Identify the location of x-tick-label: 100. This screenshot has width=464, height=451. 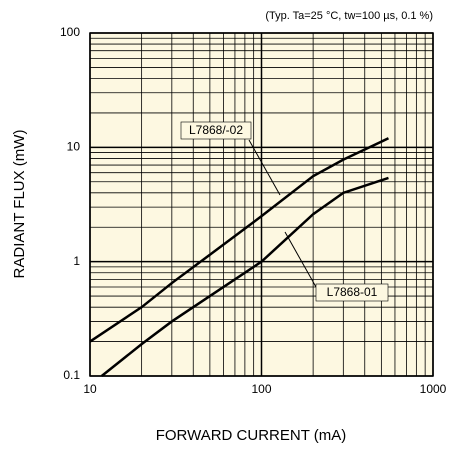
(261, 389).